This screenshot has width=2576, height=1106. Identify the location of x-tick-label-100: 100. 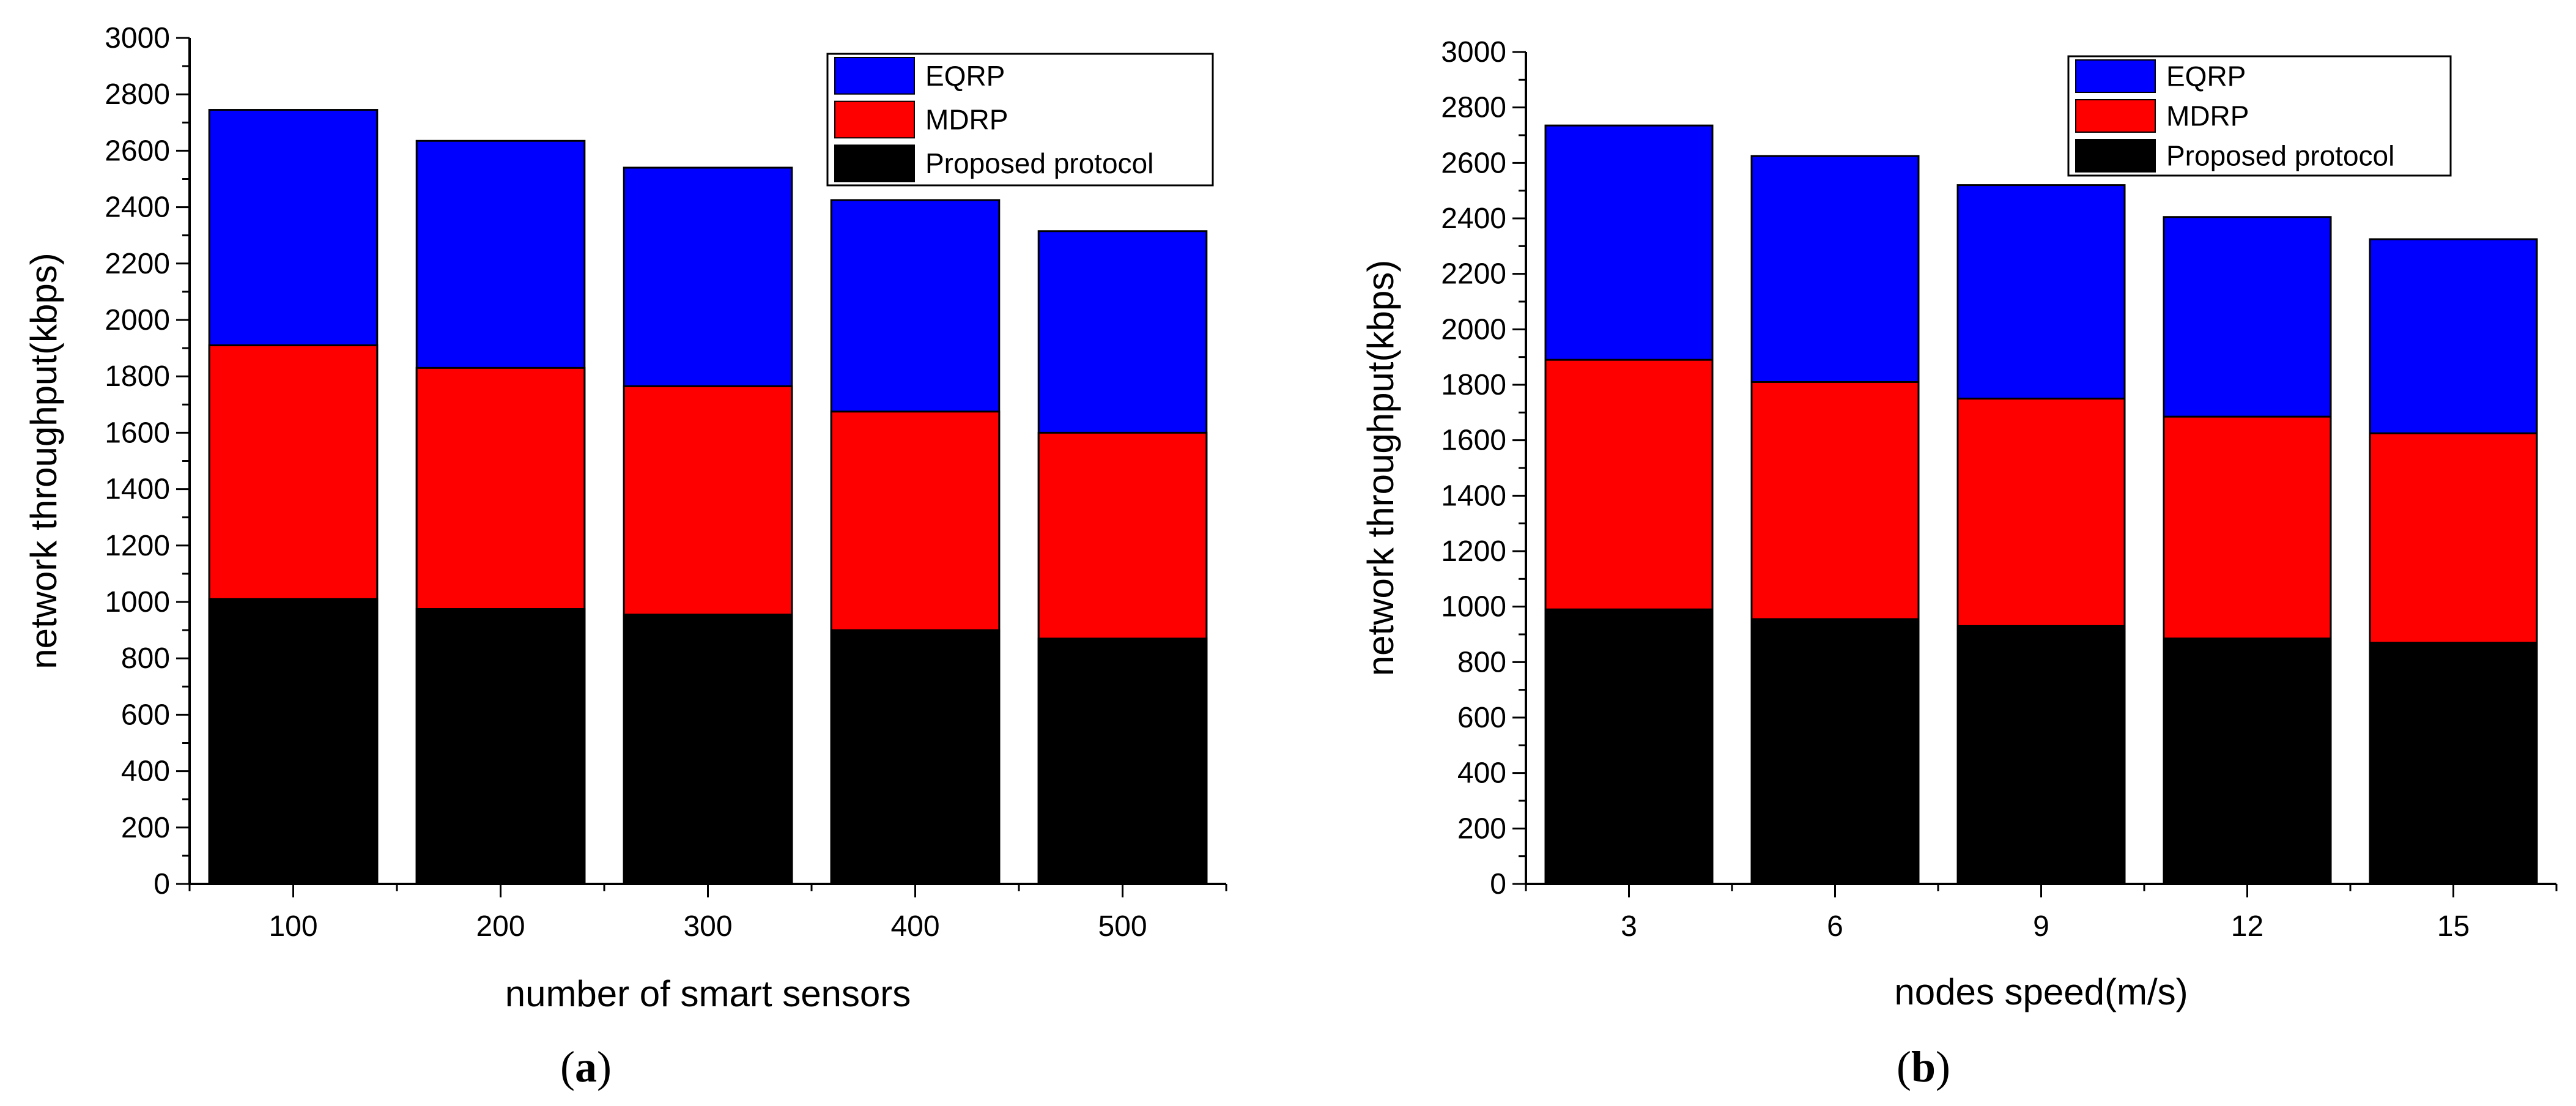
(292, 926).